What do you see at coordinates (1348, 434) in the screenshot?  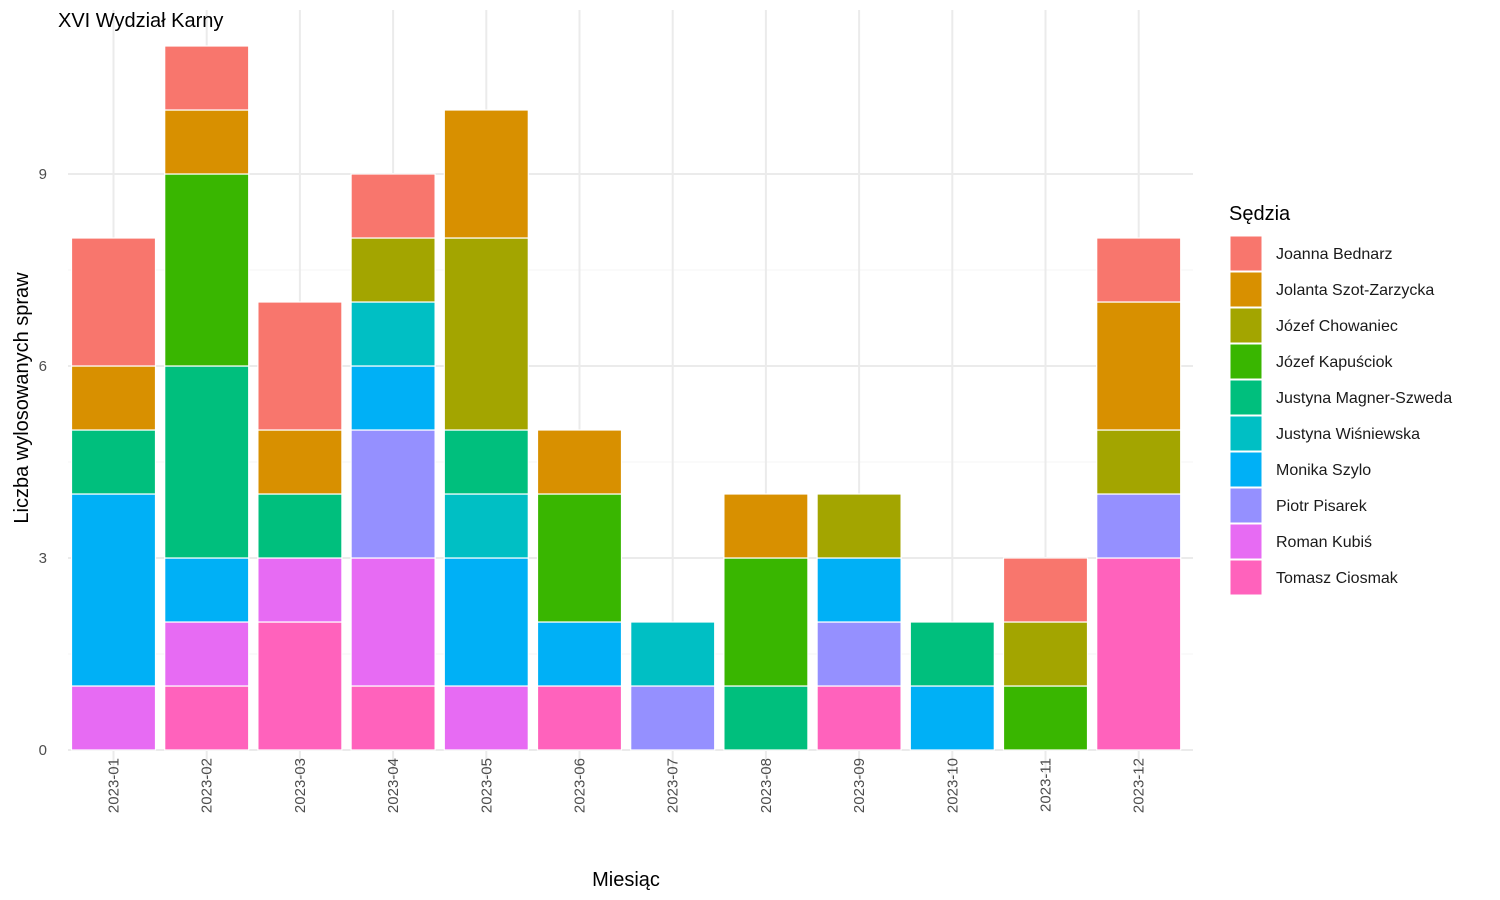 I see `legend-label: Justyna Wiśniewska` at bounding box center [1348, 434].